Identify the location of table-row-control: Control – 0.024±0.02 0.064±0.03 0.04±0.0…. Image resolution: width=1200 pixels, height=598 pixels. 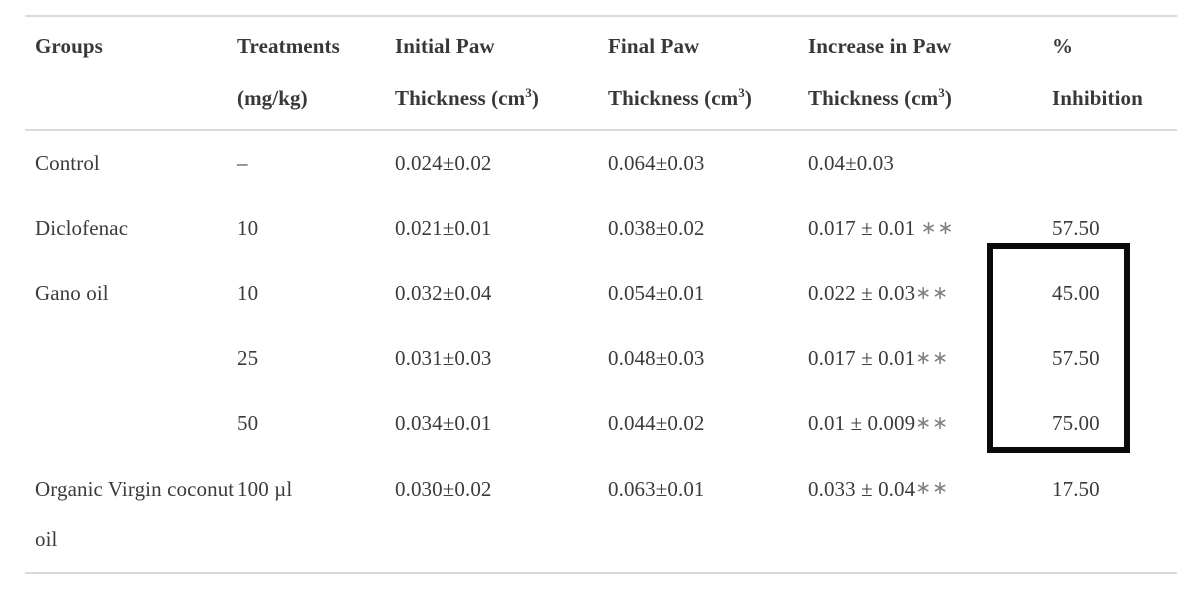
(601, 163).